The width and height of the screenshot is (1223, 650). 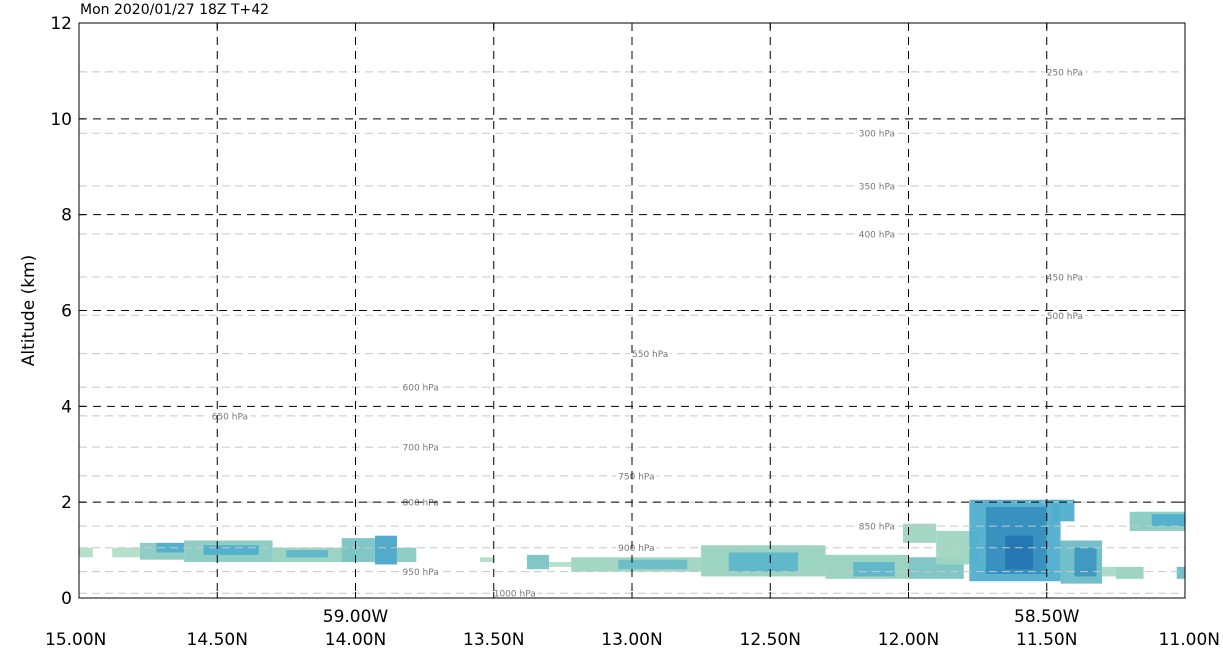 I want to click on y-tick-label: 8, so click(x=66, y=216).